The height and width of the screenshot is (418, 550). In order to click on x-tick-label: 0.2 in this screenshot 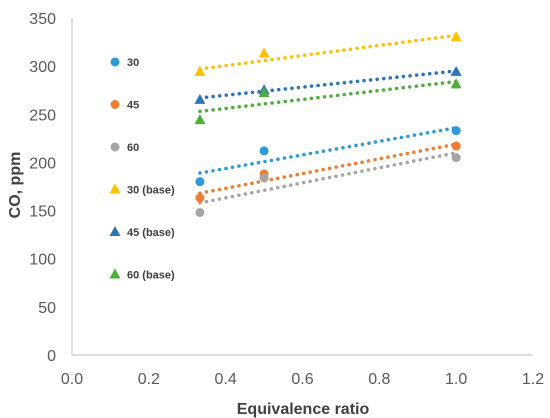, I will do `click(149, 379)`.